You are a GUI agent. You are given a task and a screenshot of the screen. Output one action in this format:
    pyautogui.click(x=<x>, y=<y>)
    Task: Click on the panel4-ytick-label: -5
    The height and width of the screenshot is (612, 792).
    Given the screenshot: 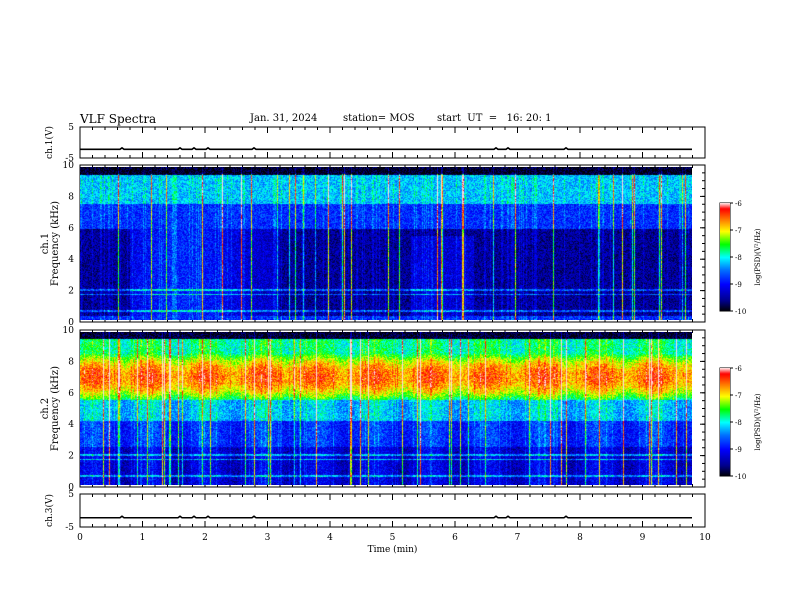 What is the action you would take?
    pyautogui.click(x=69, y=528)
    